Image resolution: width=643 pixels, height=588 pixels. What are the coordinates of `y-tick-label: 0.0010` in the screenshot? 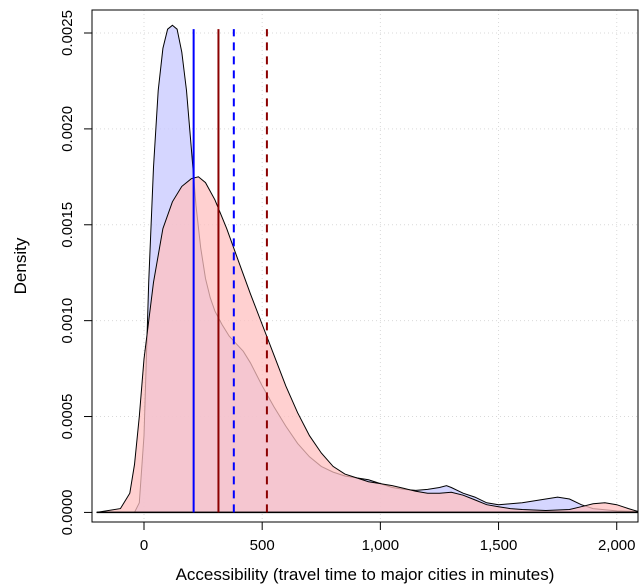 It's located at (67, 321).